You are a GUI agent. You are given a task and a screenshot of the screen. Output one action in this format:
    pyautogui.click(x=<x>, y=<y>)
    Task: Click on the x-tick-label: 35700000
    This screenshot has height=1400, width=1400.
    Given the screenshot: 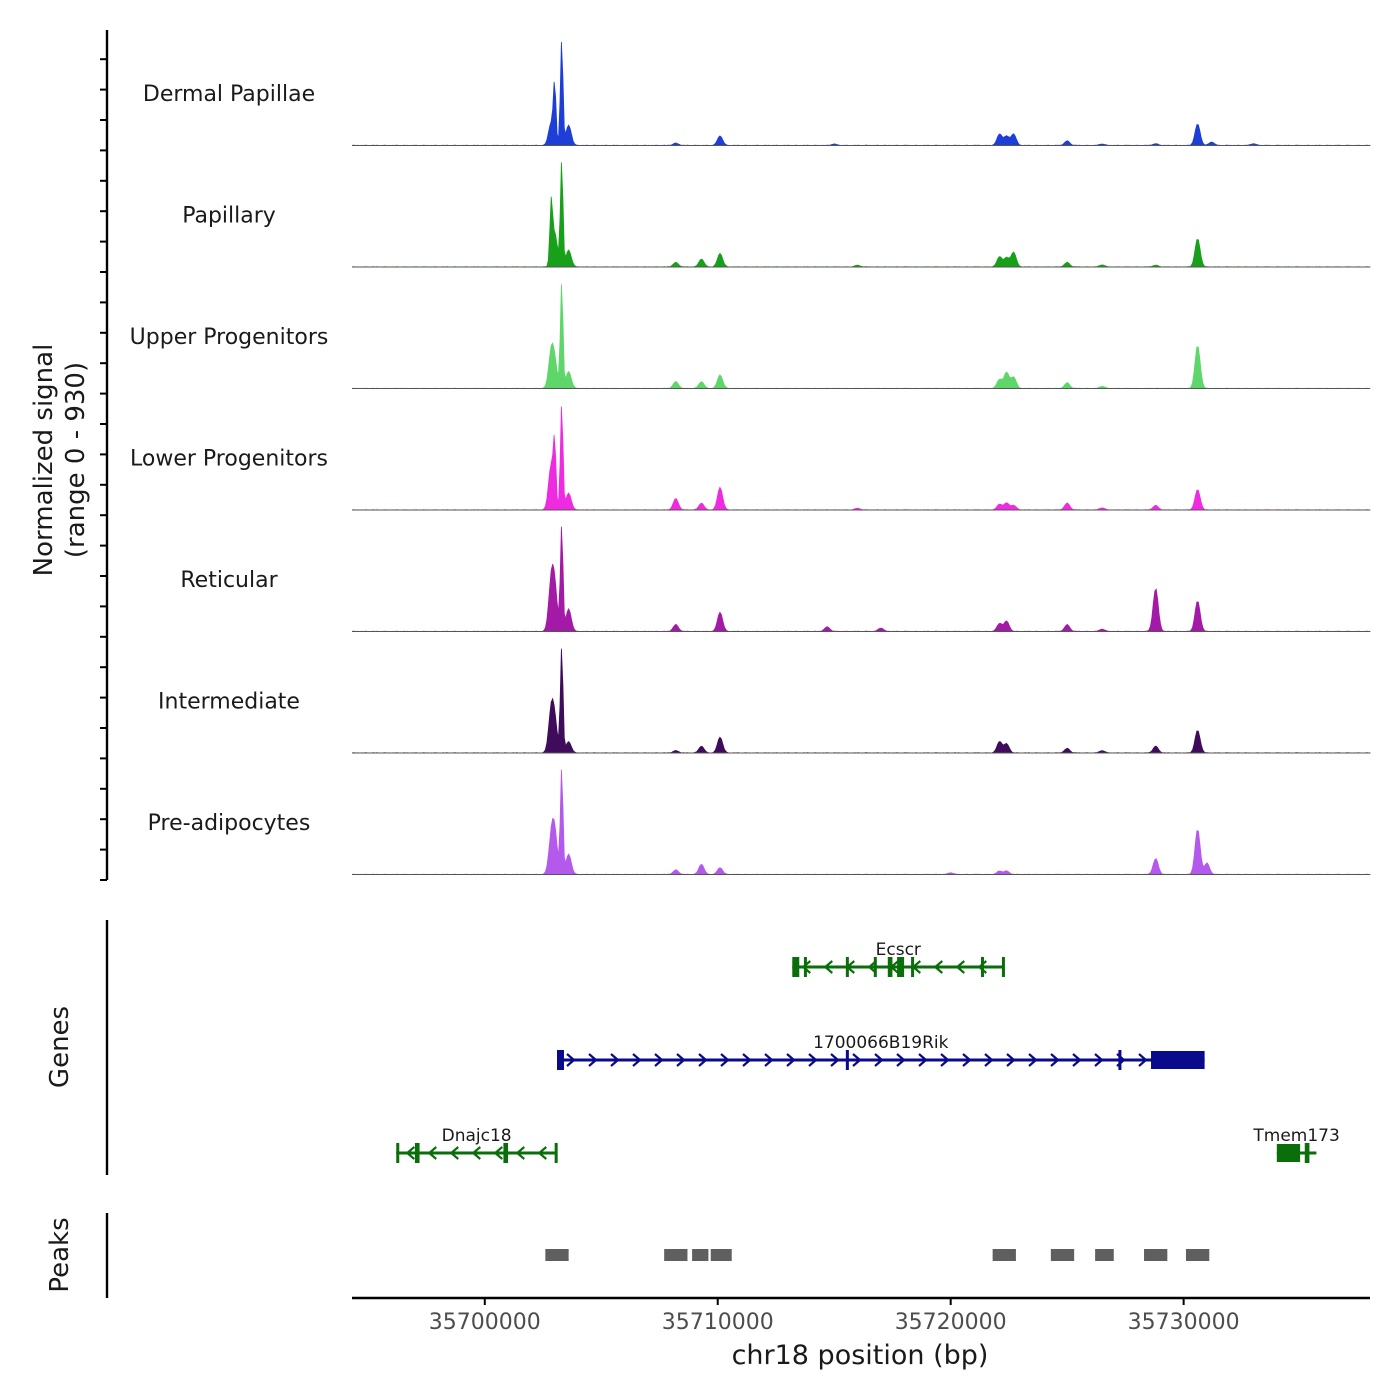 What is the action you would take?
    pyautogui.click(x=485, y=1322)
    